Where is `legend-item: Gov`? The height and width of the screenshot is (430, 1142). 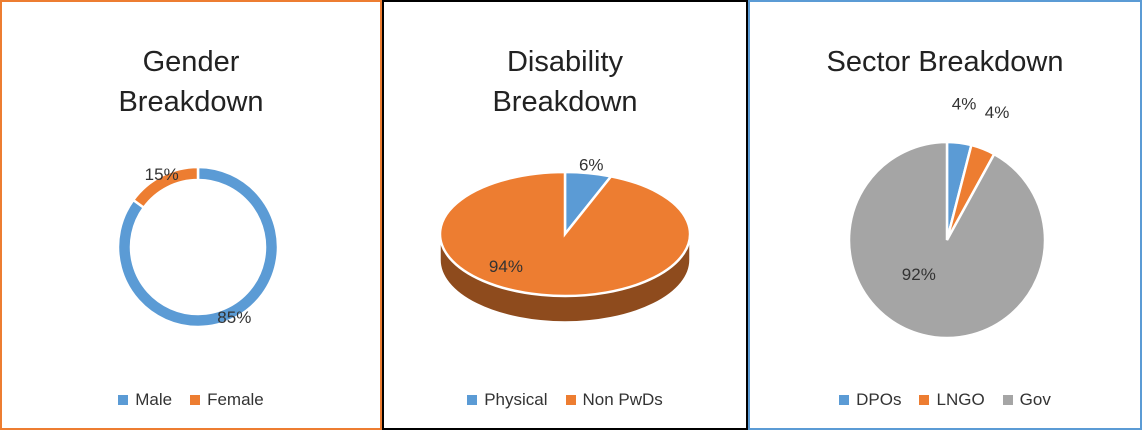
legend-item: Gov is located at coordinates (1026, 400).